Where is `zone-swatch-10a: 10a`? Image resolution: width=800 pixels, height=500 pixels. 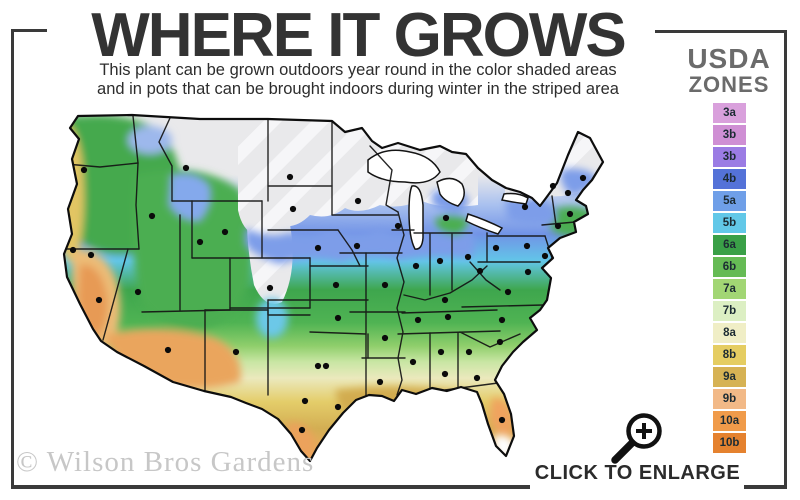 zone-swatch-10a: 10a is located at coordinates (729, 421).